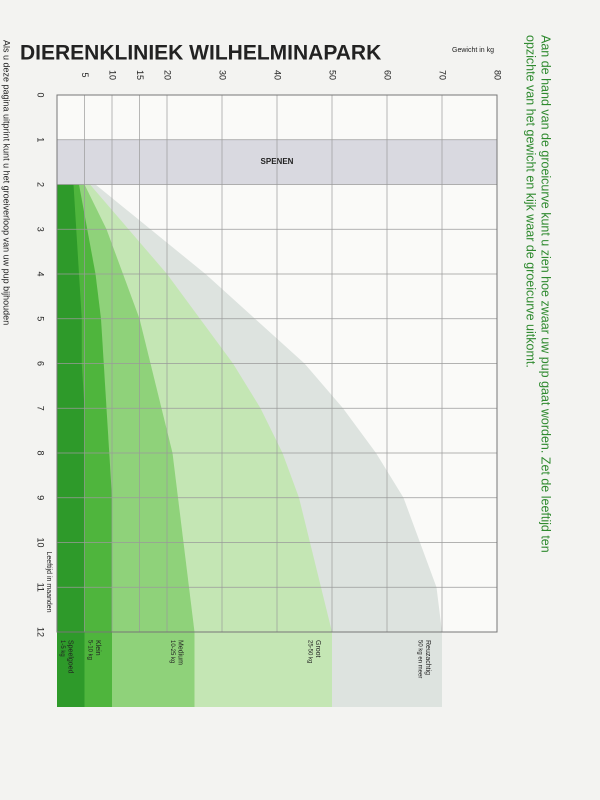  I want to click on y-tick-label: 40, so click(278, 75).